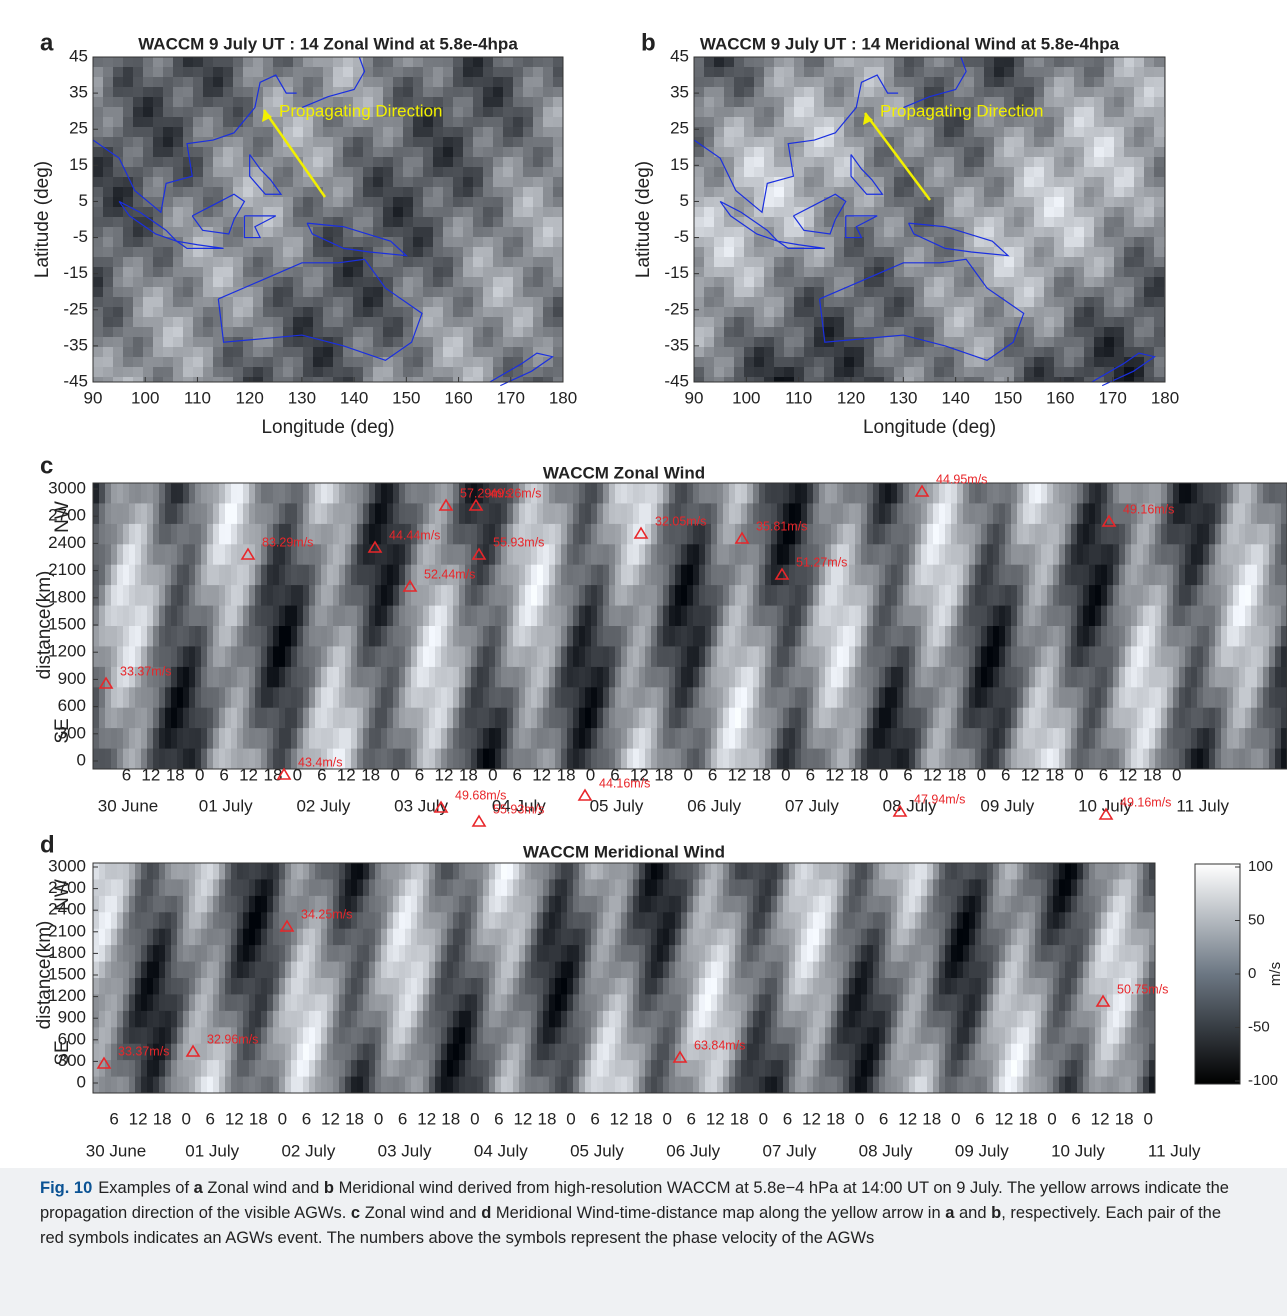 The width and height of the screenshot is (1287, 1316). Describe the element at coordinates (681, 236) in the screenshot. I see `y-tick-label: -5` at that location.